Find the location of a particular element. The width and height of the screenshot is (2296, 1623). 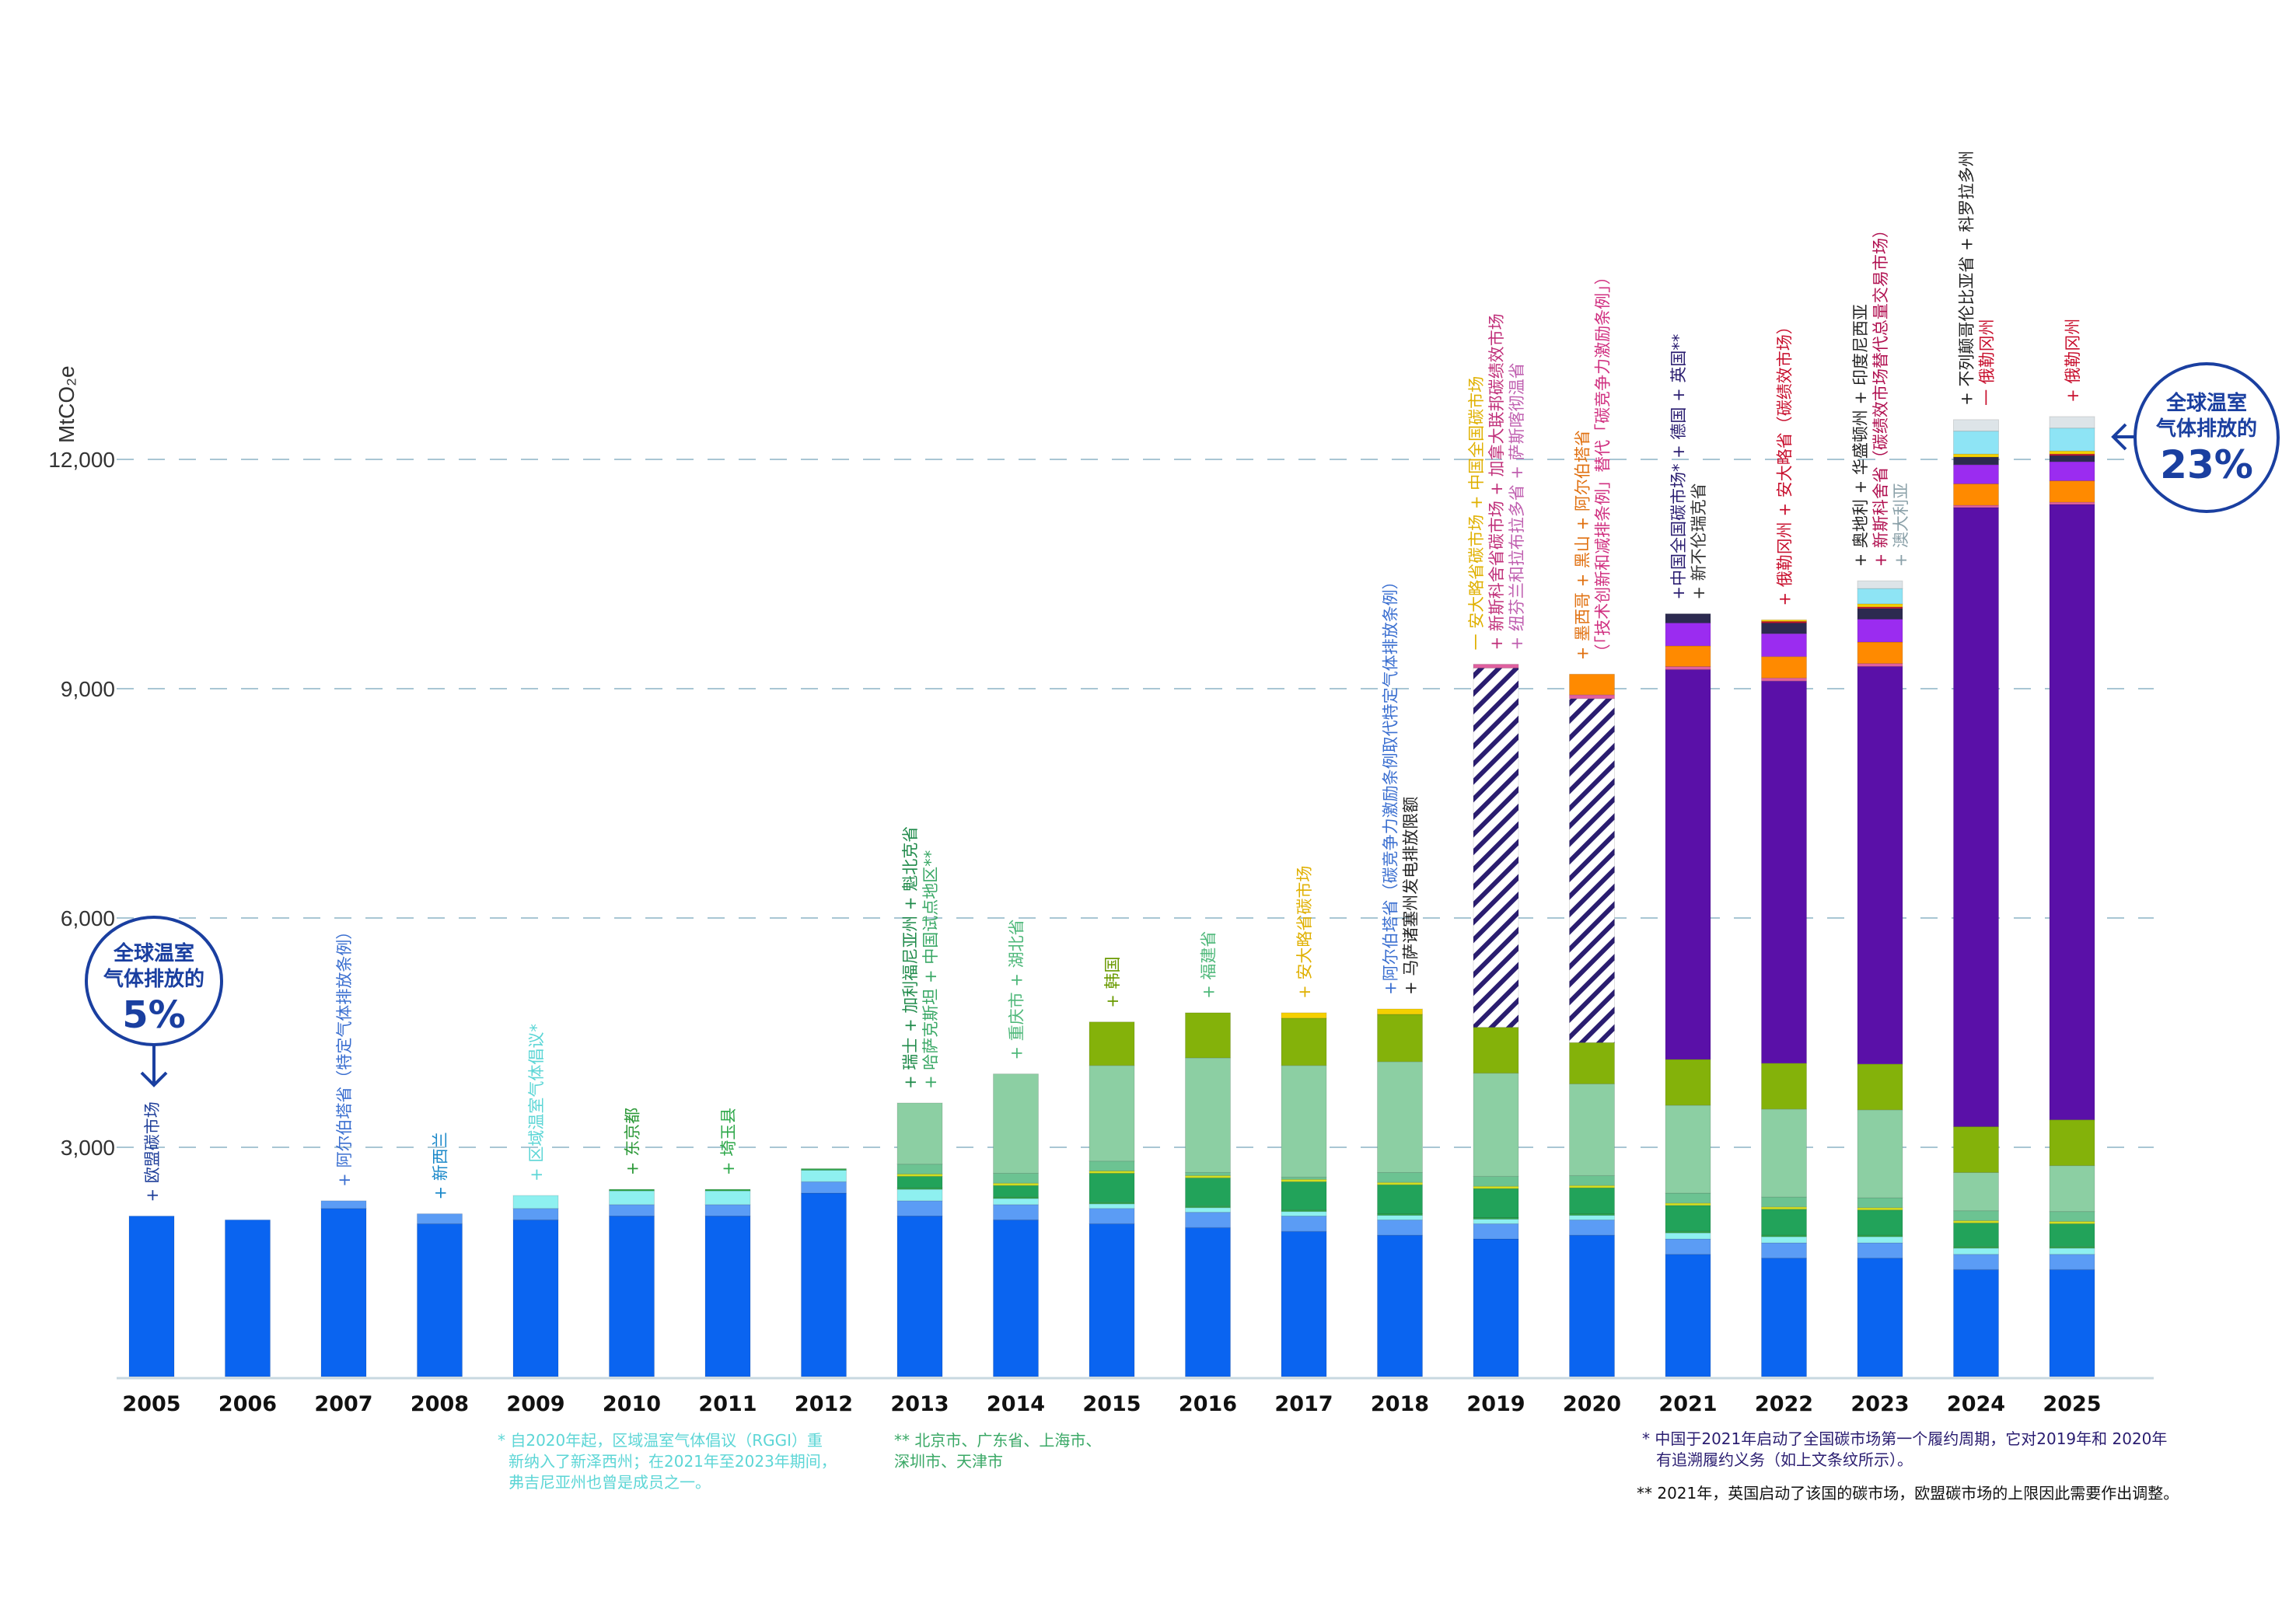

annotation-label: + 新不伦瑞克省 is located at coordinates (1699, 541).